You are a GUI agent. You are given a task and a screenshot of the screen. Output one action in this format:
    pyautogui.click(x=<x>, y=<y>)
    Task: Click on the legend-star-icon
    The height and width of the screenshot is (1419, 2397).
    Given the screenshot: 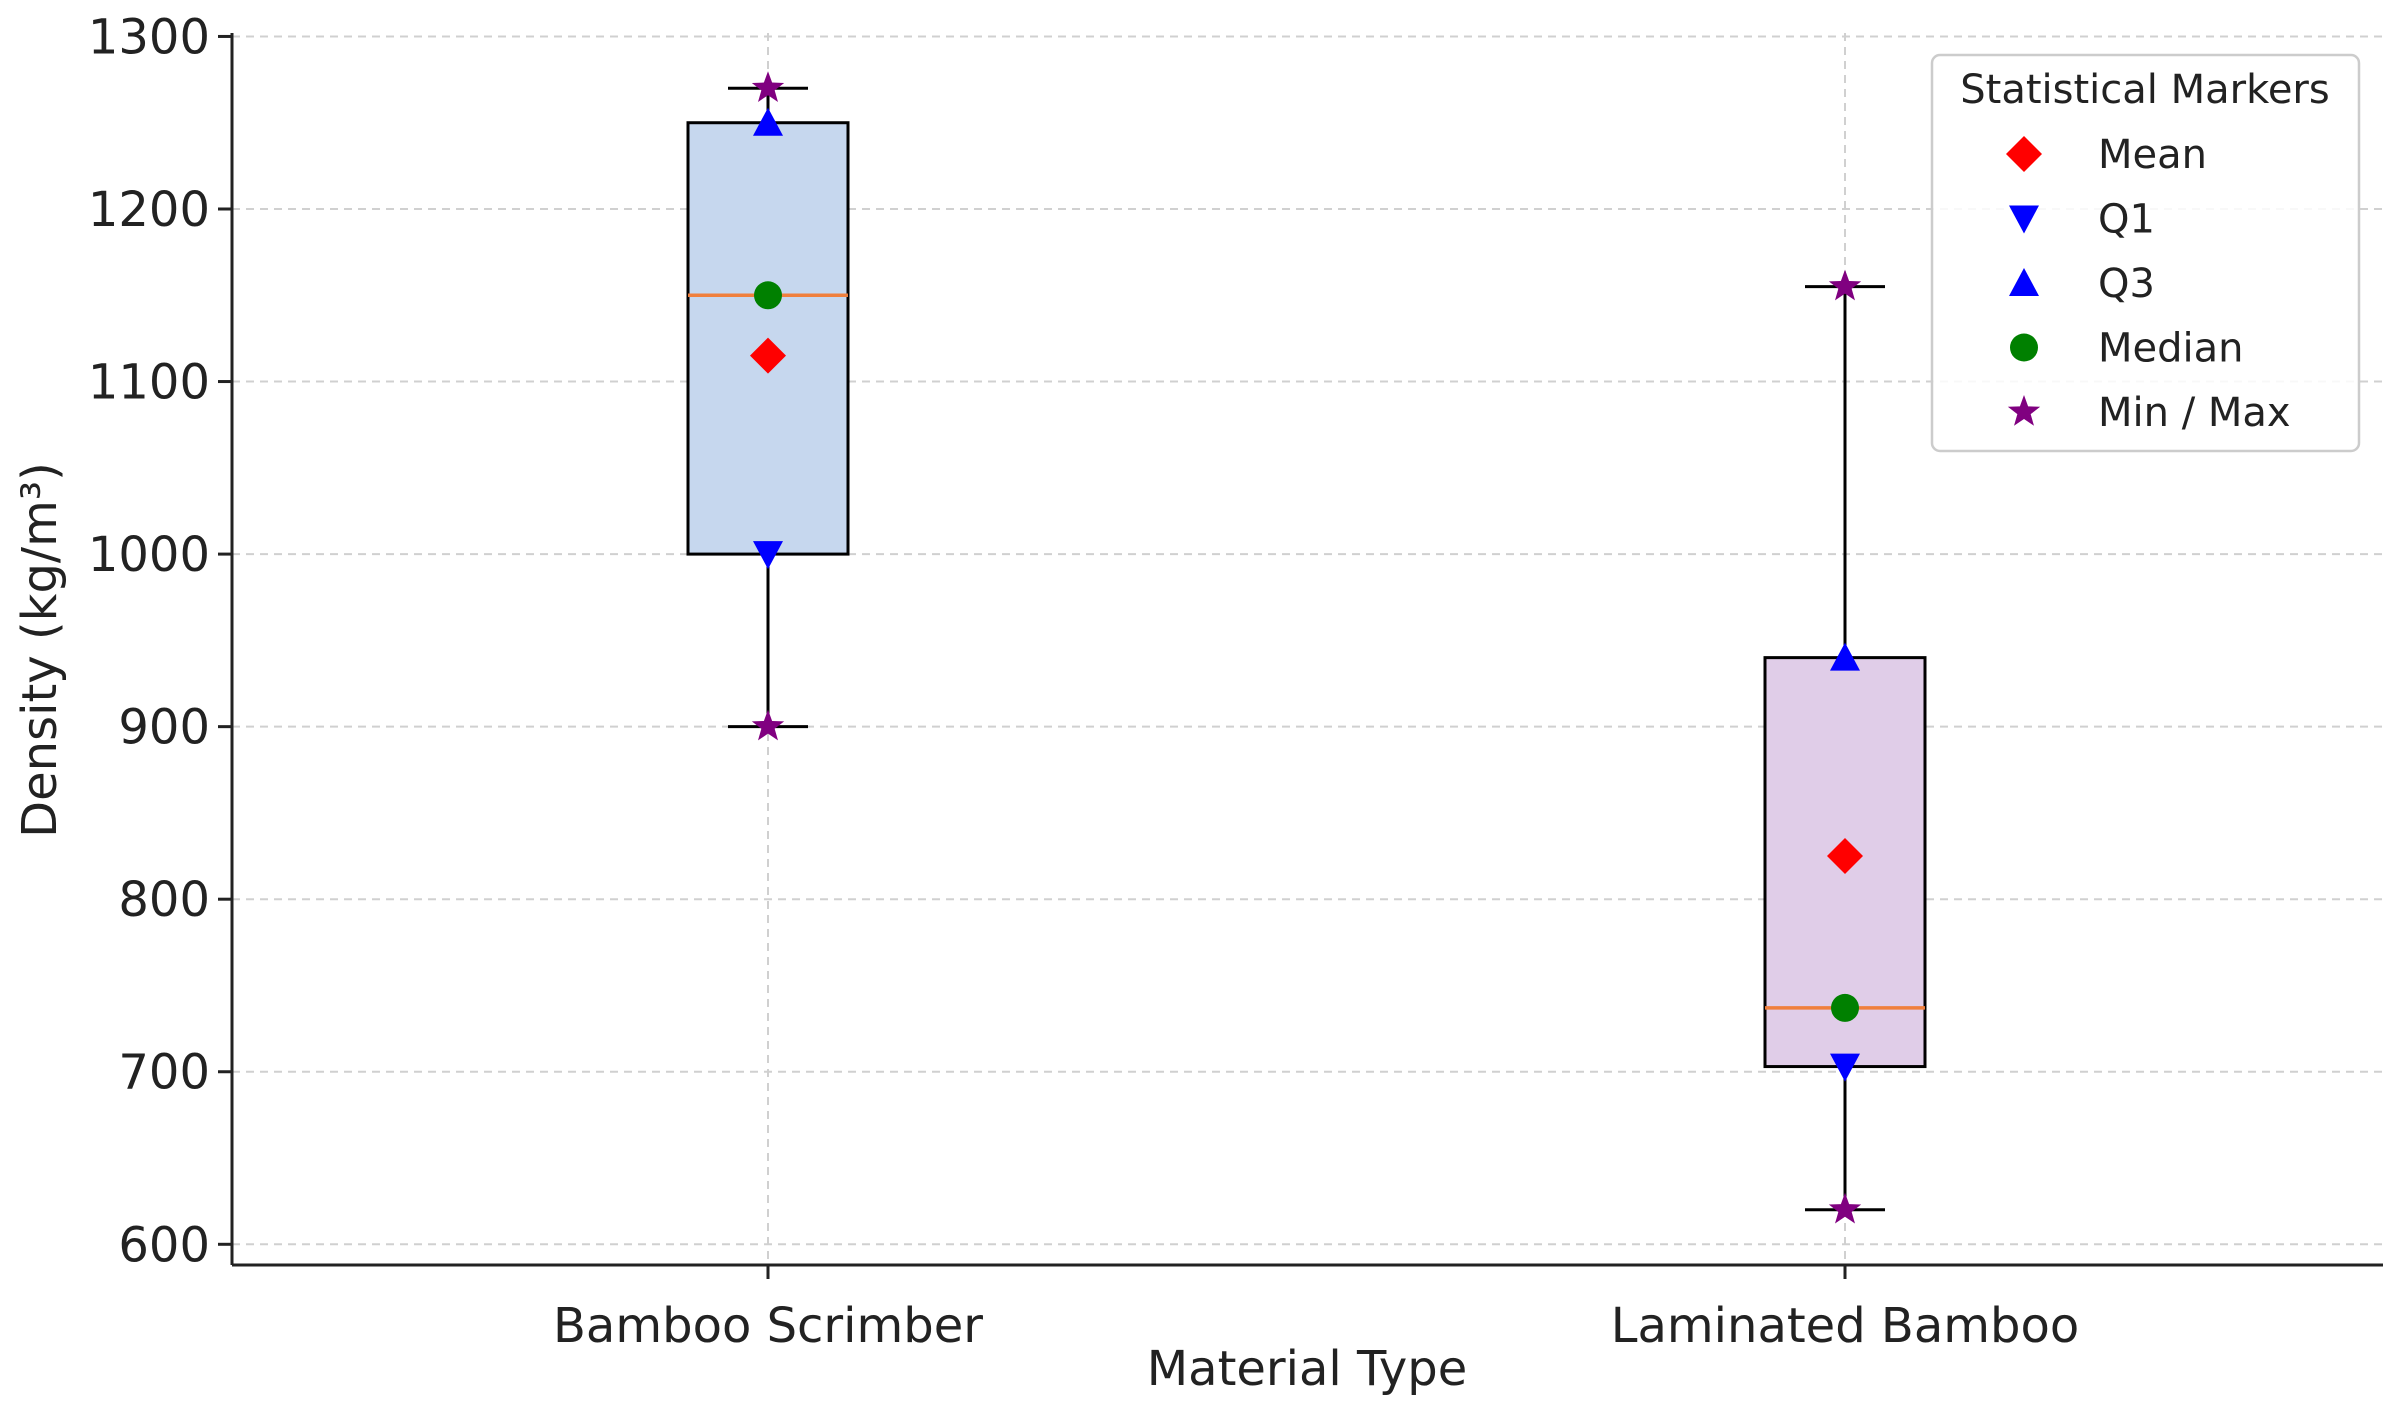 What is the action you would take?
    pyautogui.click(x=2024, y=410)
    